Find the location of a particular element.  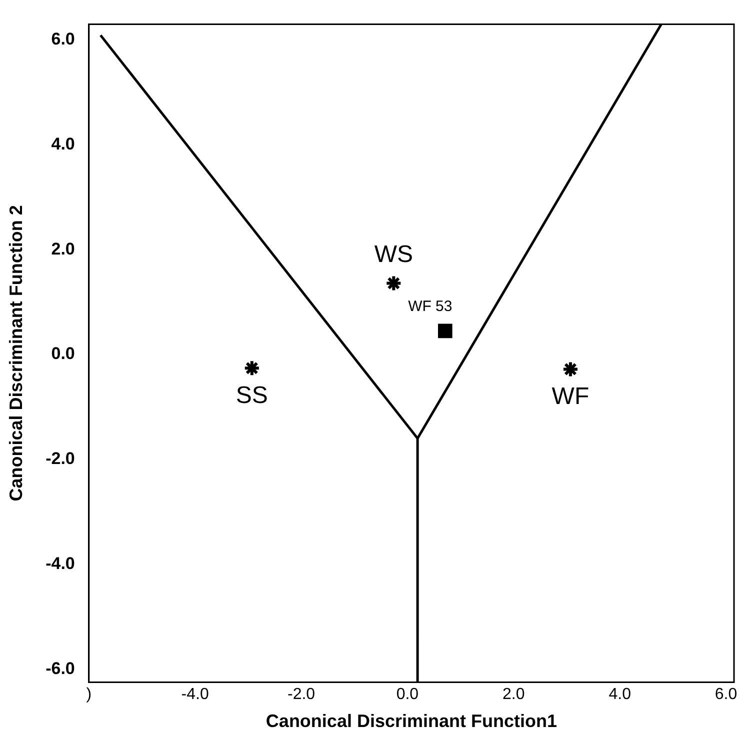

y-tick-label: 2.0 is located at coordinates (63, 248).